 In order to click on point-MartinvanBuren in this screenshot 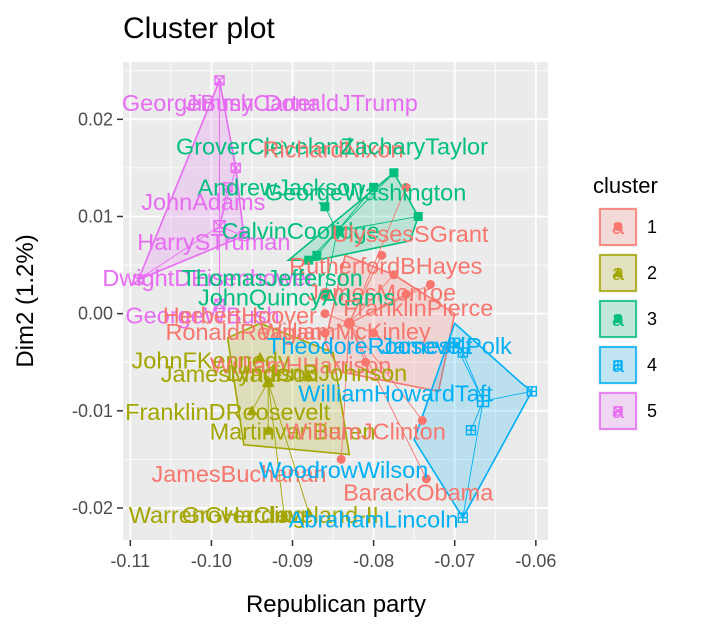, I will do `click(268, 429)`.